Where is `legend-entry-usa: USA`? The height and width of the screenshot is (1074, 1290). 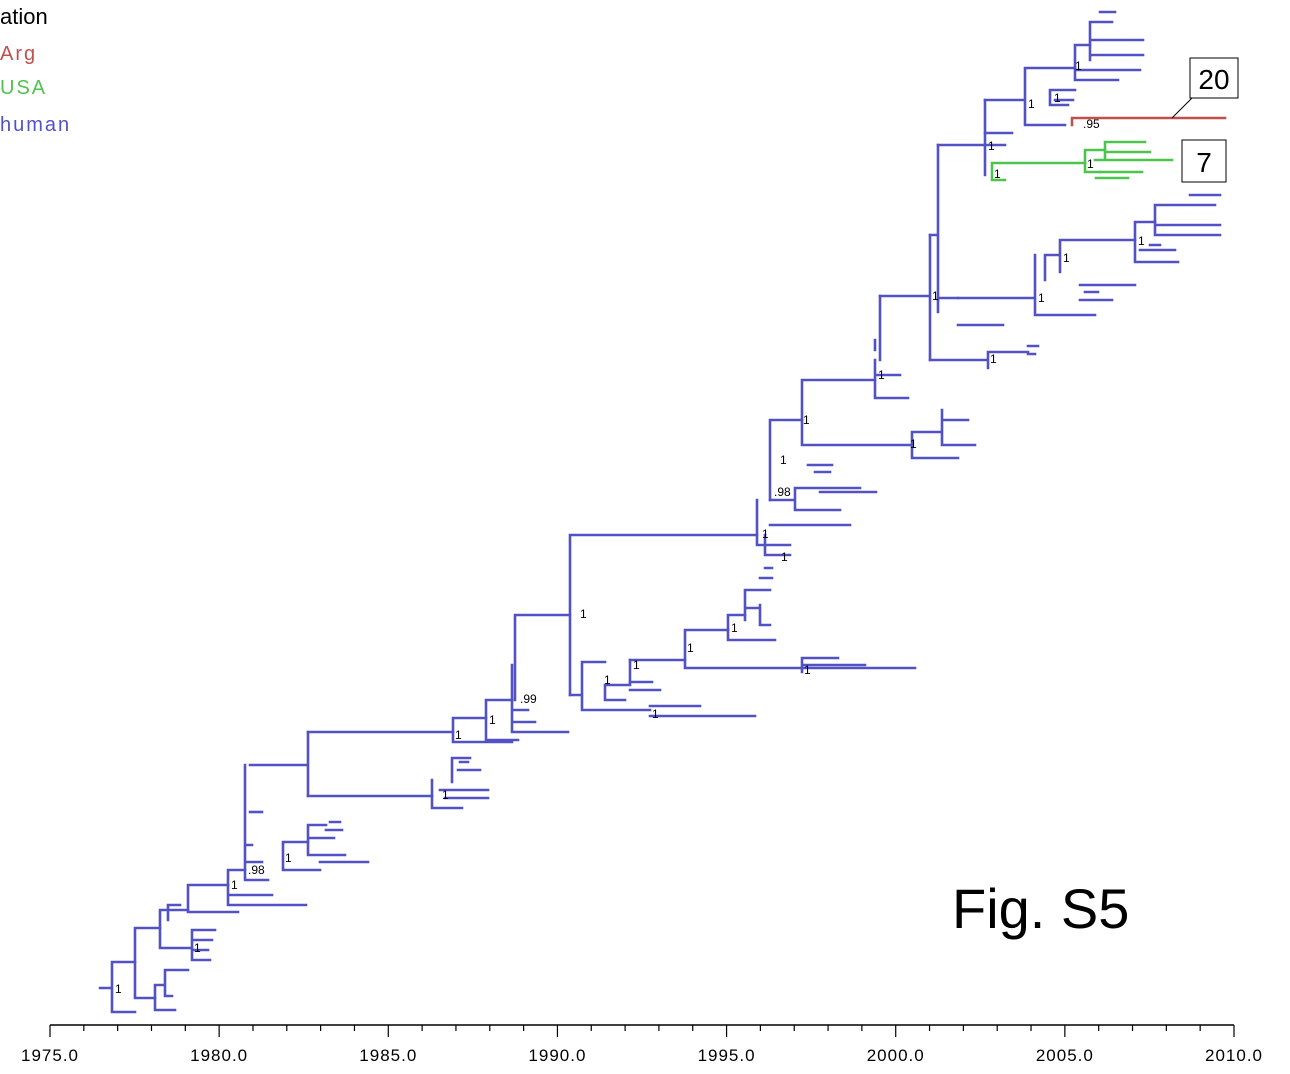
legend-entry-usa: USA is located at coordinates (23, 88).